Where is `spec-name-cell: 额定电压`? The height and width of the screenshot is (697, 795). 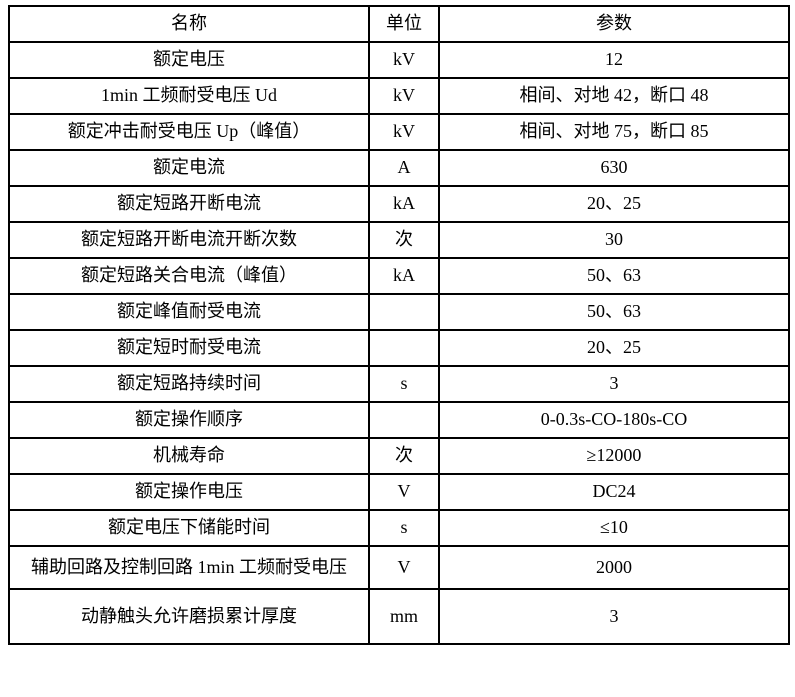 spec-name-cell: 额定电压 is located at coordinates (189, 60).